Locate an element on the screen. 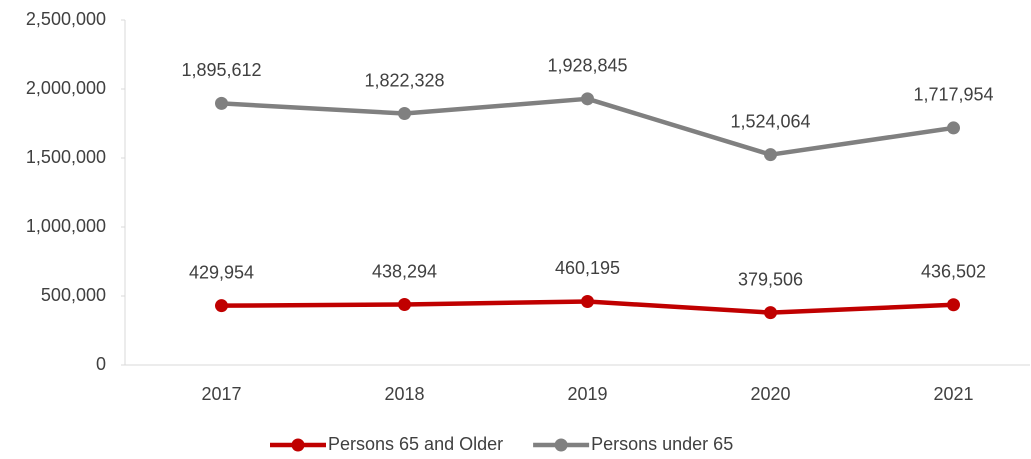  x-tick-label: 2020 is located at coordinates (770, 394).